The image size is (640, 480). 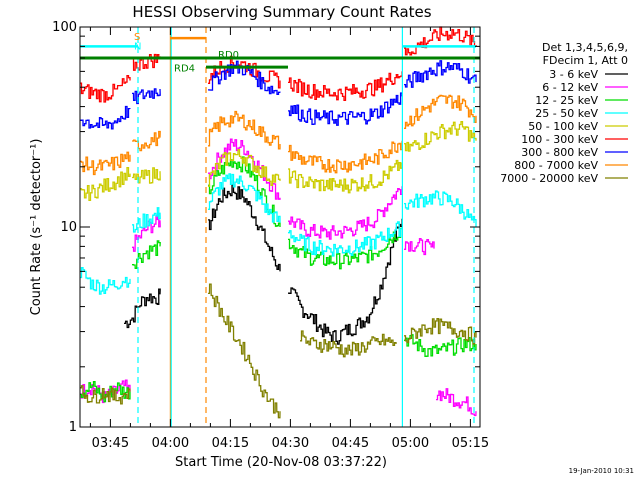 I want to click on legend-label-2: 6 - 12 keV, so click(x=570, y=87).